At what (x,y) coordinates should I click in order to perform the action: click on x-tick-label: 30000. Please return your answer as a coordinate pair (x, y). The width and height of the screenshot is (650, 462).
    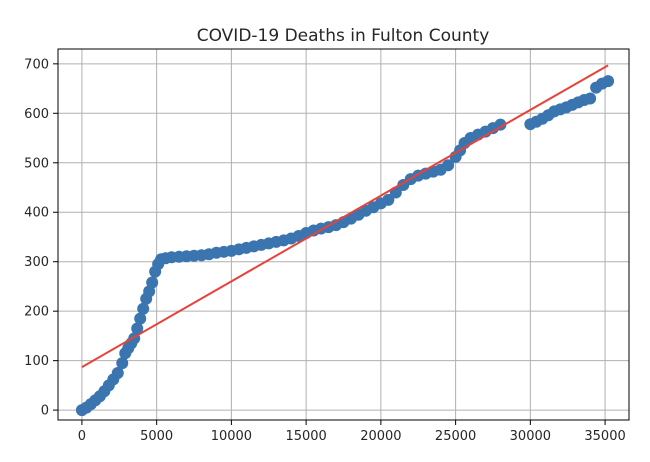
    Looking at the image, I should click on (530, 436).